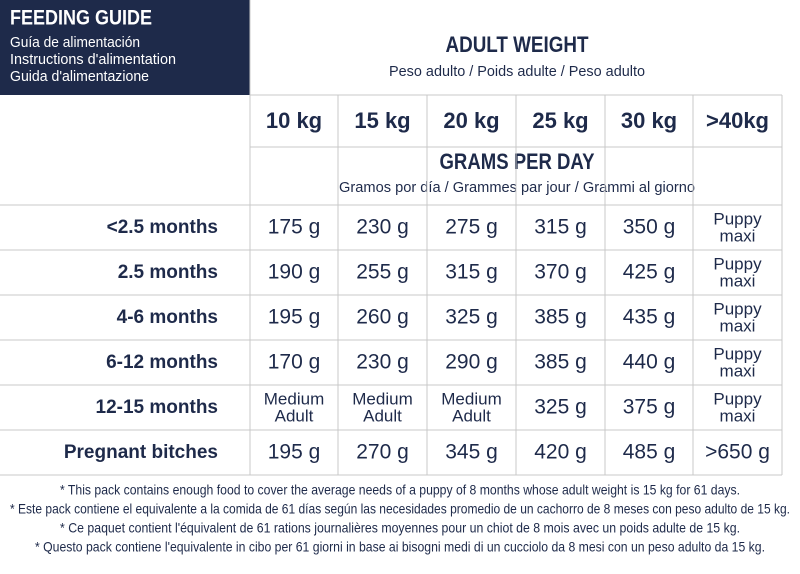 This screenshot has width=800, height=574. Describe the element at coordinates (737, 452) in the screenshot. I see `cell-text: >650 g` at that location.